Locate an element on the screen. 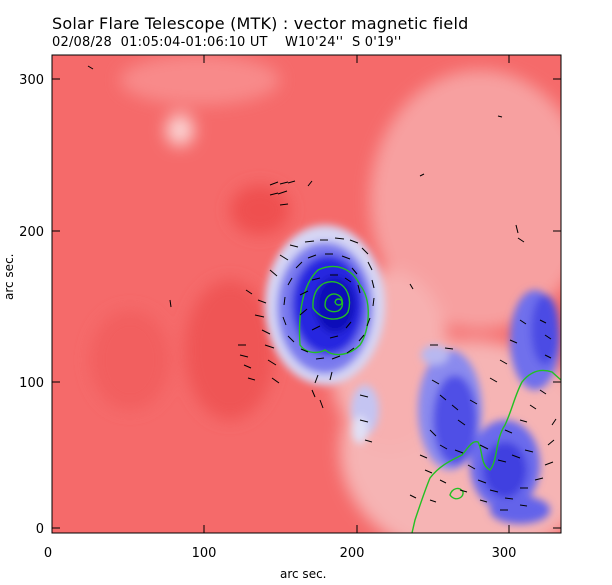 The height and width of the screenshot is (585, 612). x-axis-label: arc sec. is located at coordinates (303, 574).